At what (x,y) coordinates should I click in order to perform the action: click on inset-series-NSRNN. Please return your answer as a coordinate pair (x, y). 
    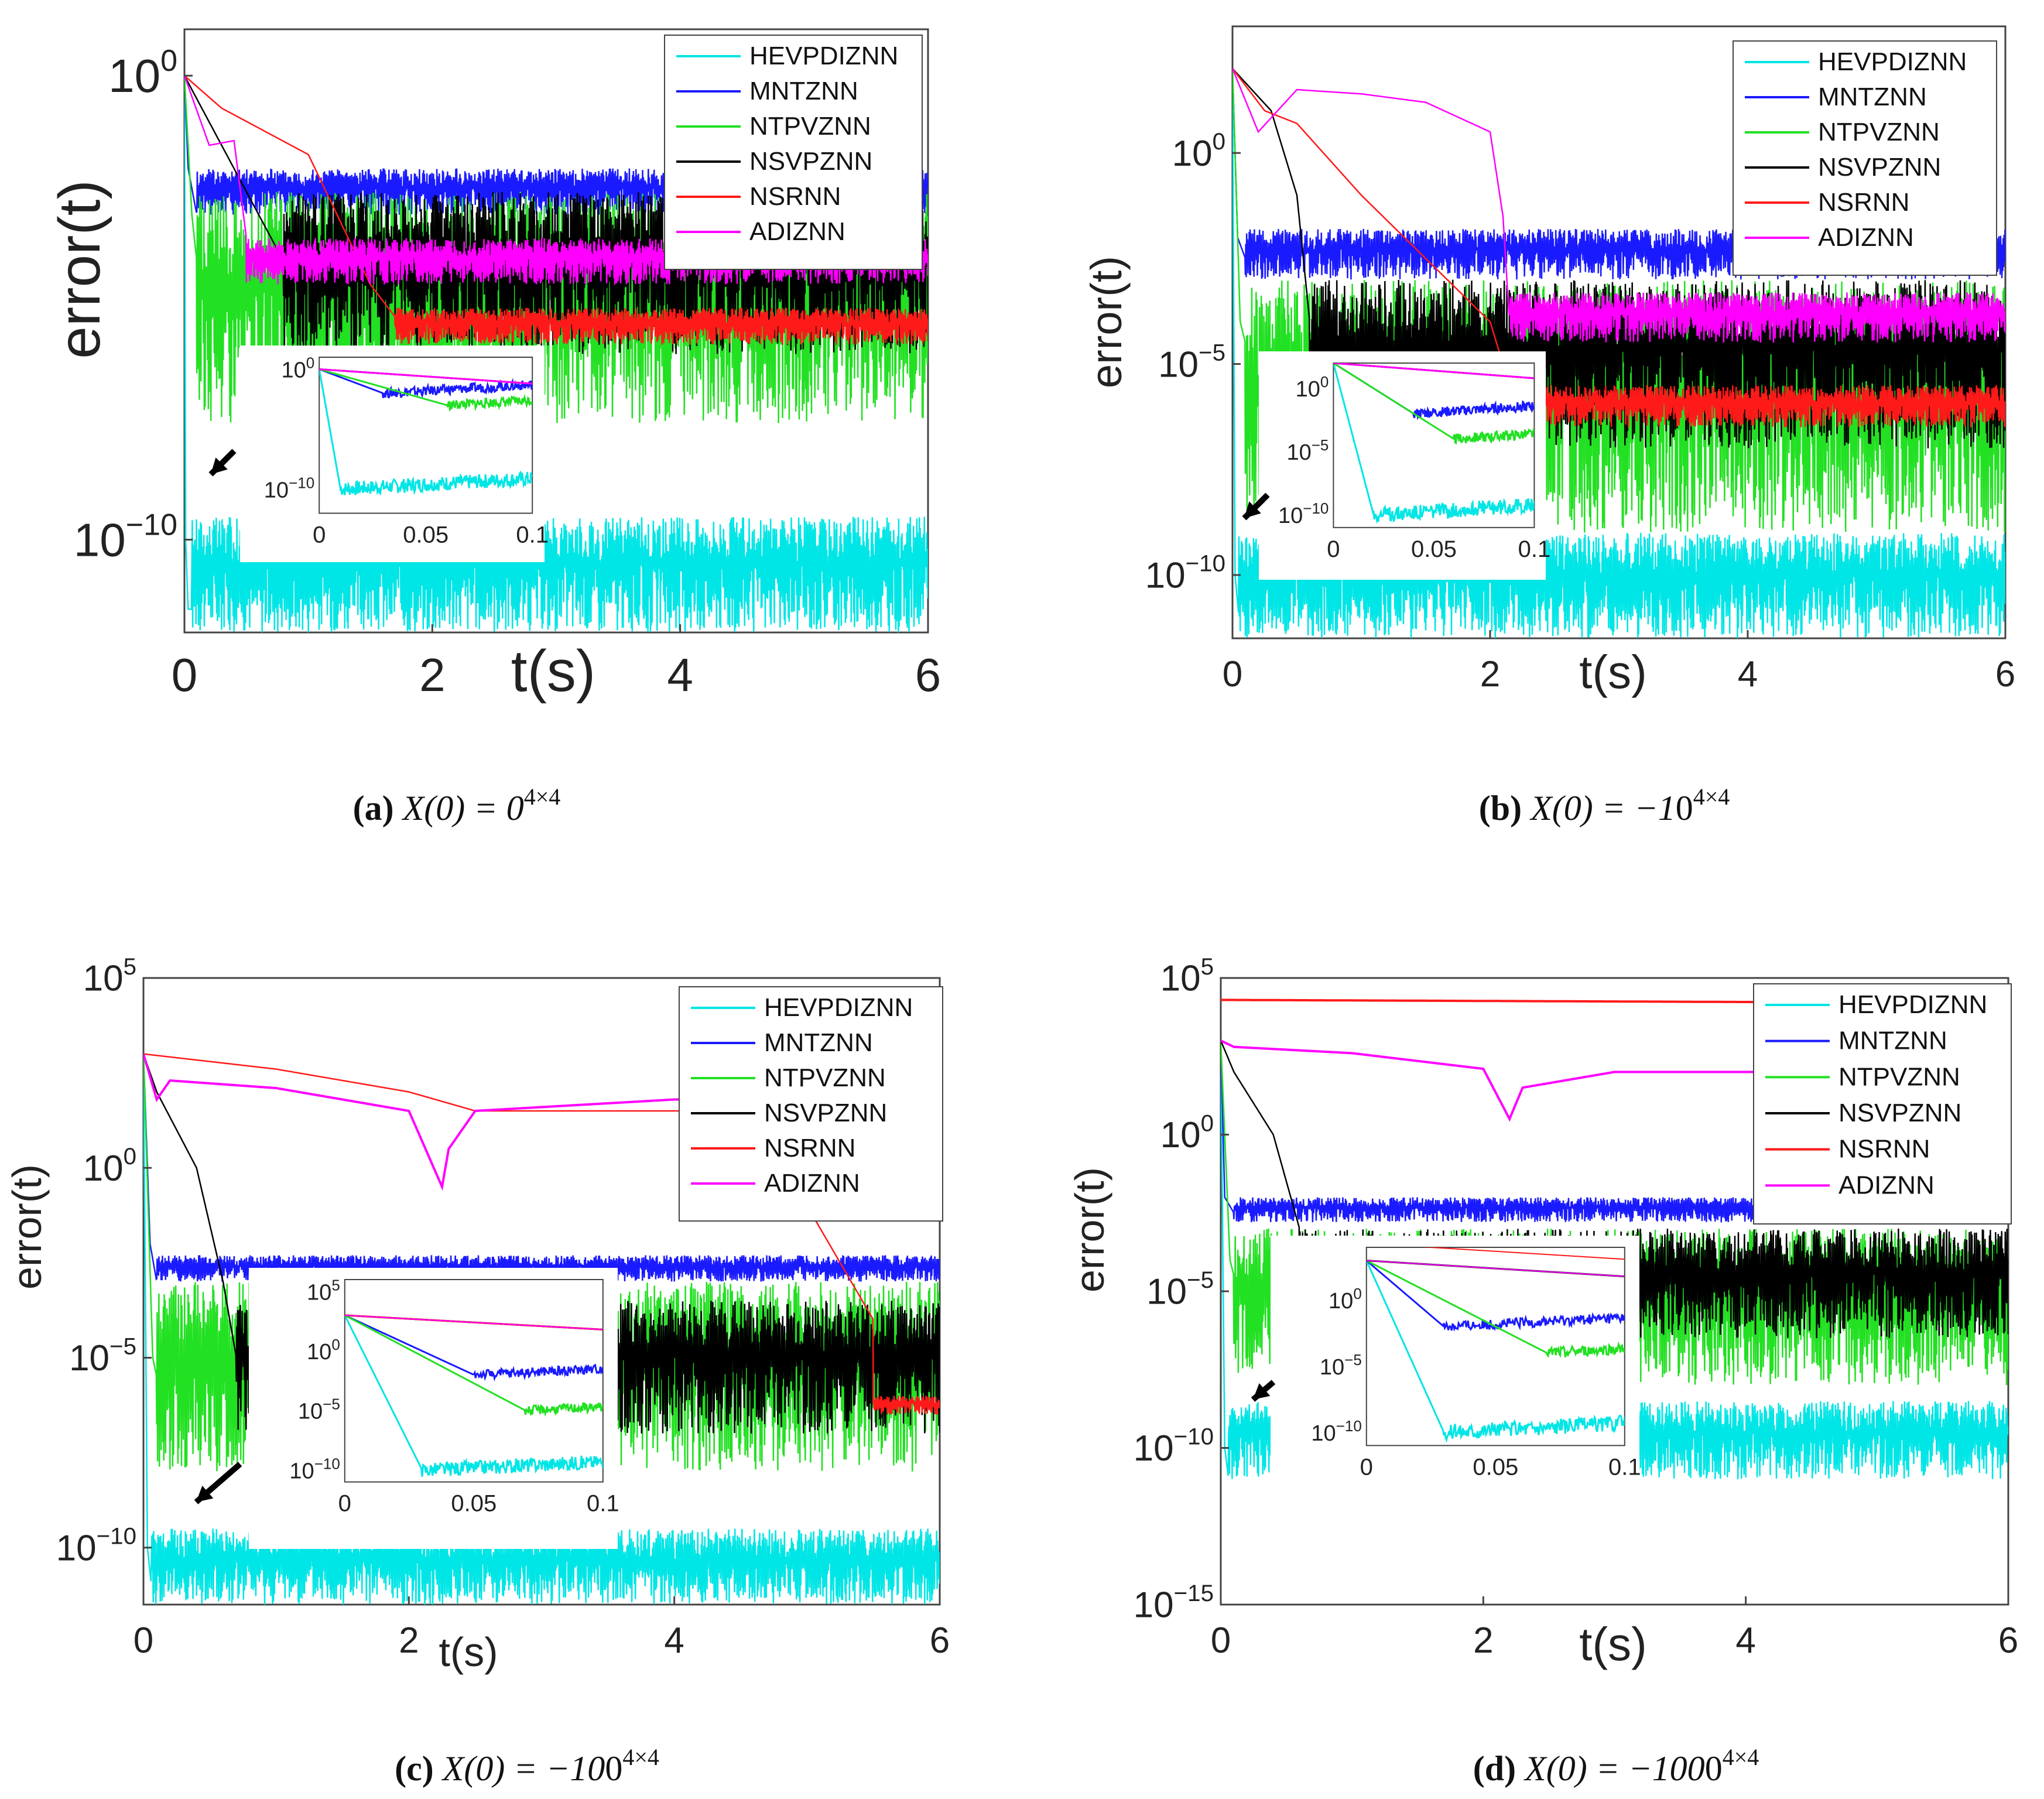
    Looking at the image, I should click on (1523, 1253).